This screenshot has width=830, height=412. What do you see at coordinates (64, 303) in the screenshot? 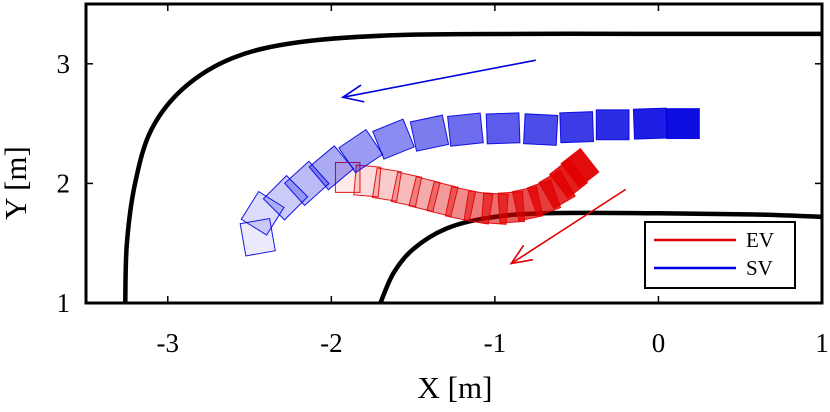
I see `y-tick-label: 1` at bounding box center [64, 303].